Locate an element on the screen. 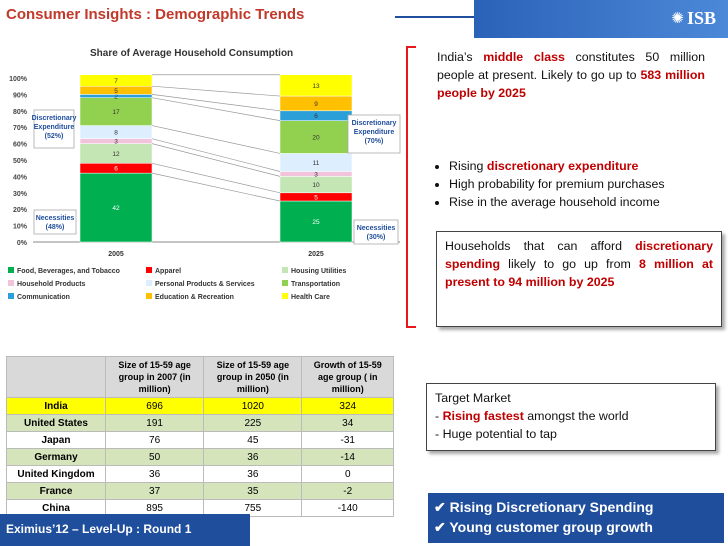  legend-label: Housing Utilities is located at coordinates (318, 271).